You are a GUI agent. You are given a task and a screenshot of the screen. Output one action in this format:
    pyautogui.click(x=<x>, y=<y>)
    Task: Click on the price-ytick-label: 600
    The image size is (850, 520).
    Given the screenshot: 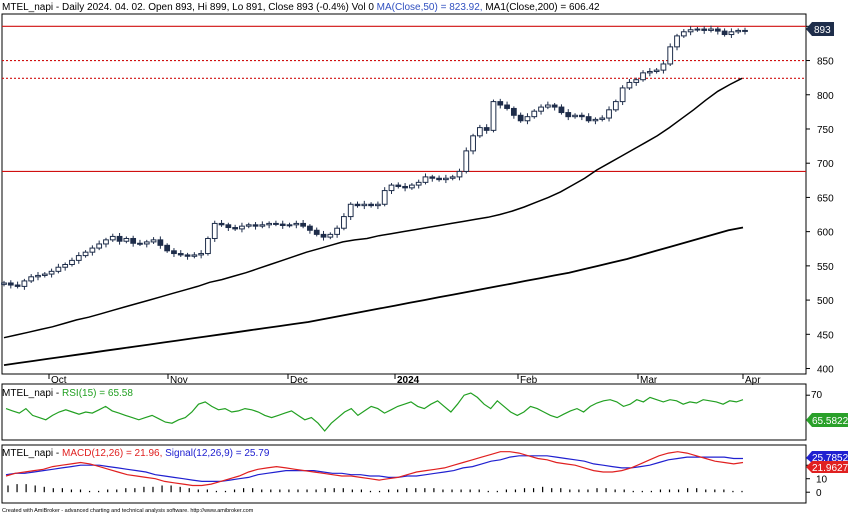 What is the action you would take?
    pyautogui.click(x=825, y=233)
    